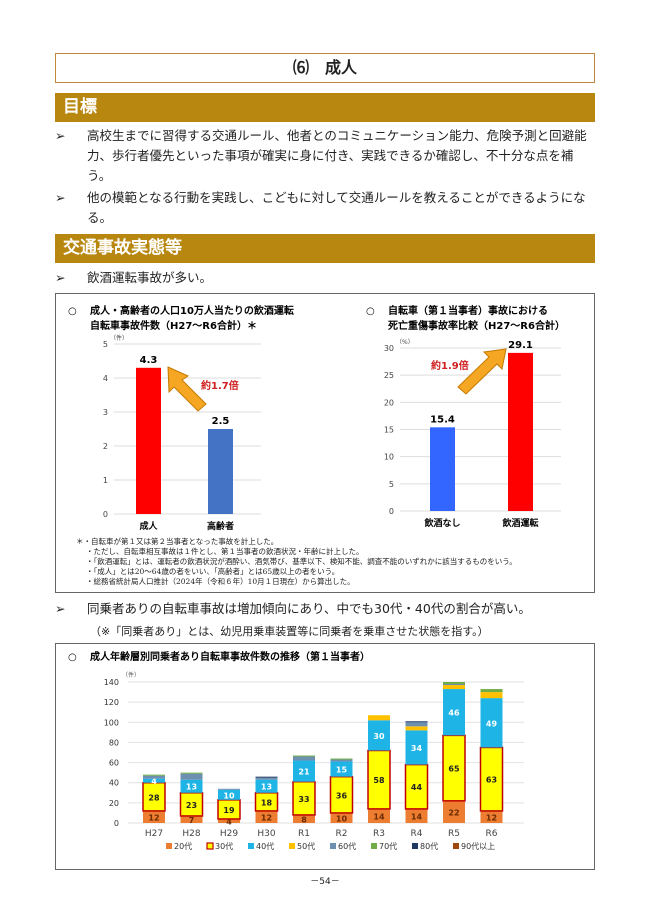 The width and height of the screenshot is (650, 919). What do you see at coordinates (454, 687) in the screenshot?
I see `bar-segment-50代` at bounding box center [454, 687].